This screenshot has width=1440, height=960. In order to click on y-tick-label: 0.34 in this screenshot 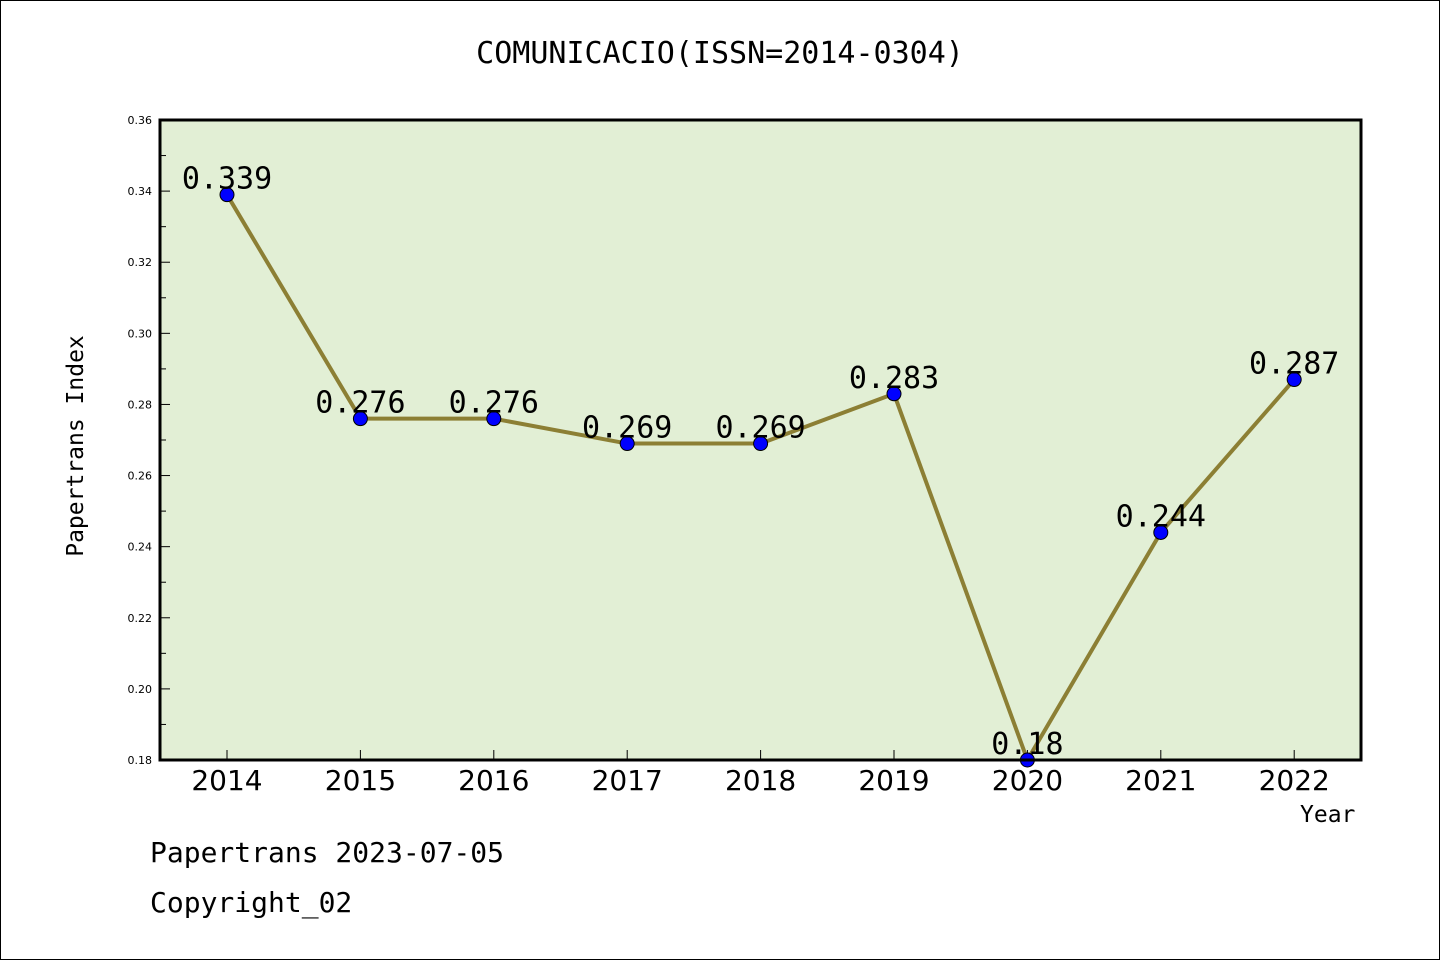, I will do `click(140, 191)`.